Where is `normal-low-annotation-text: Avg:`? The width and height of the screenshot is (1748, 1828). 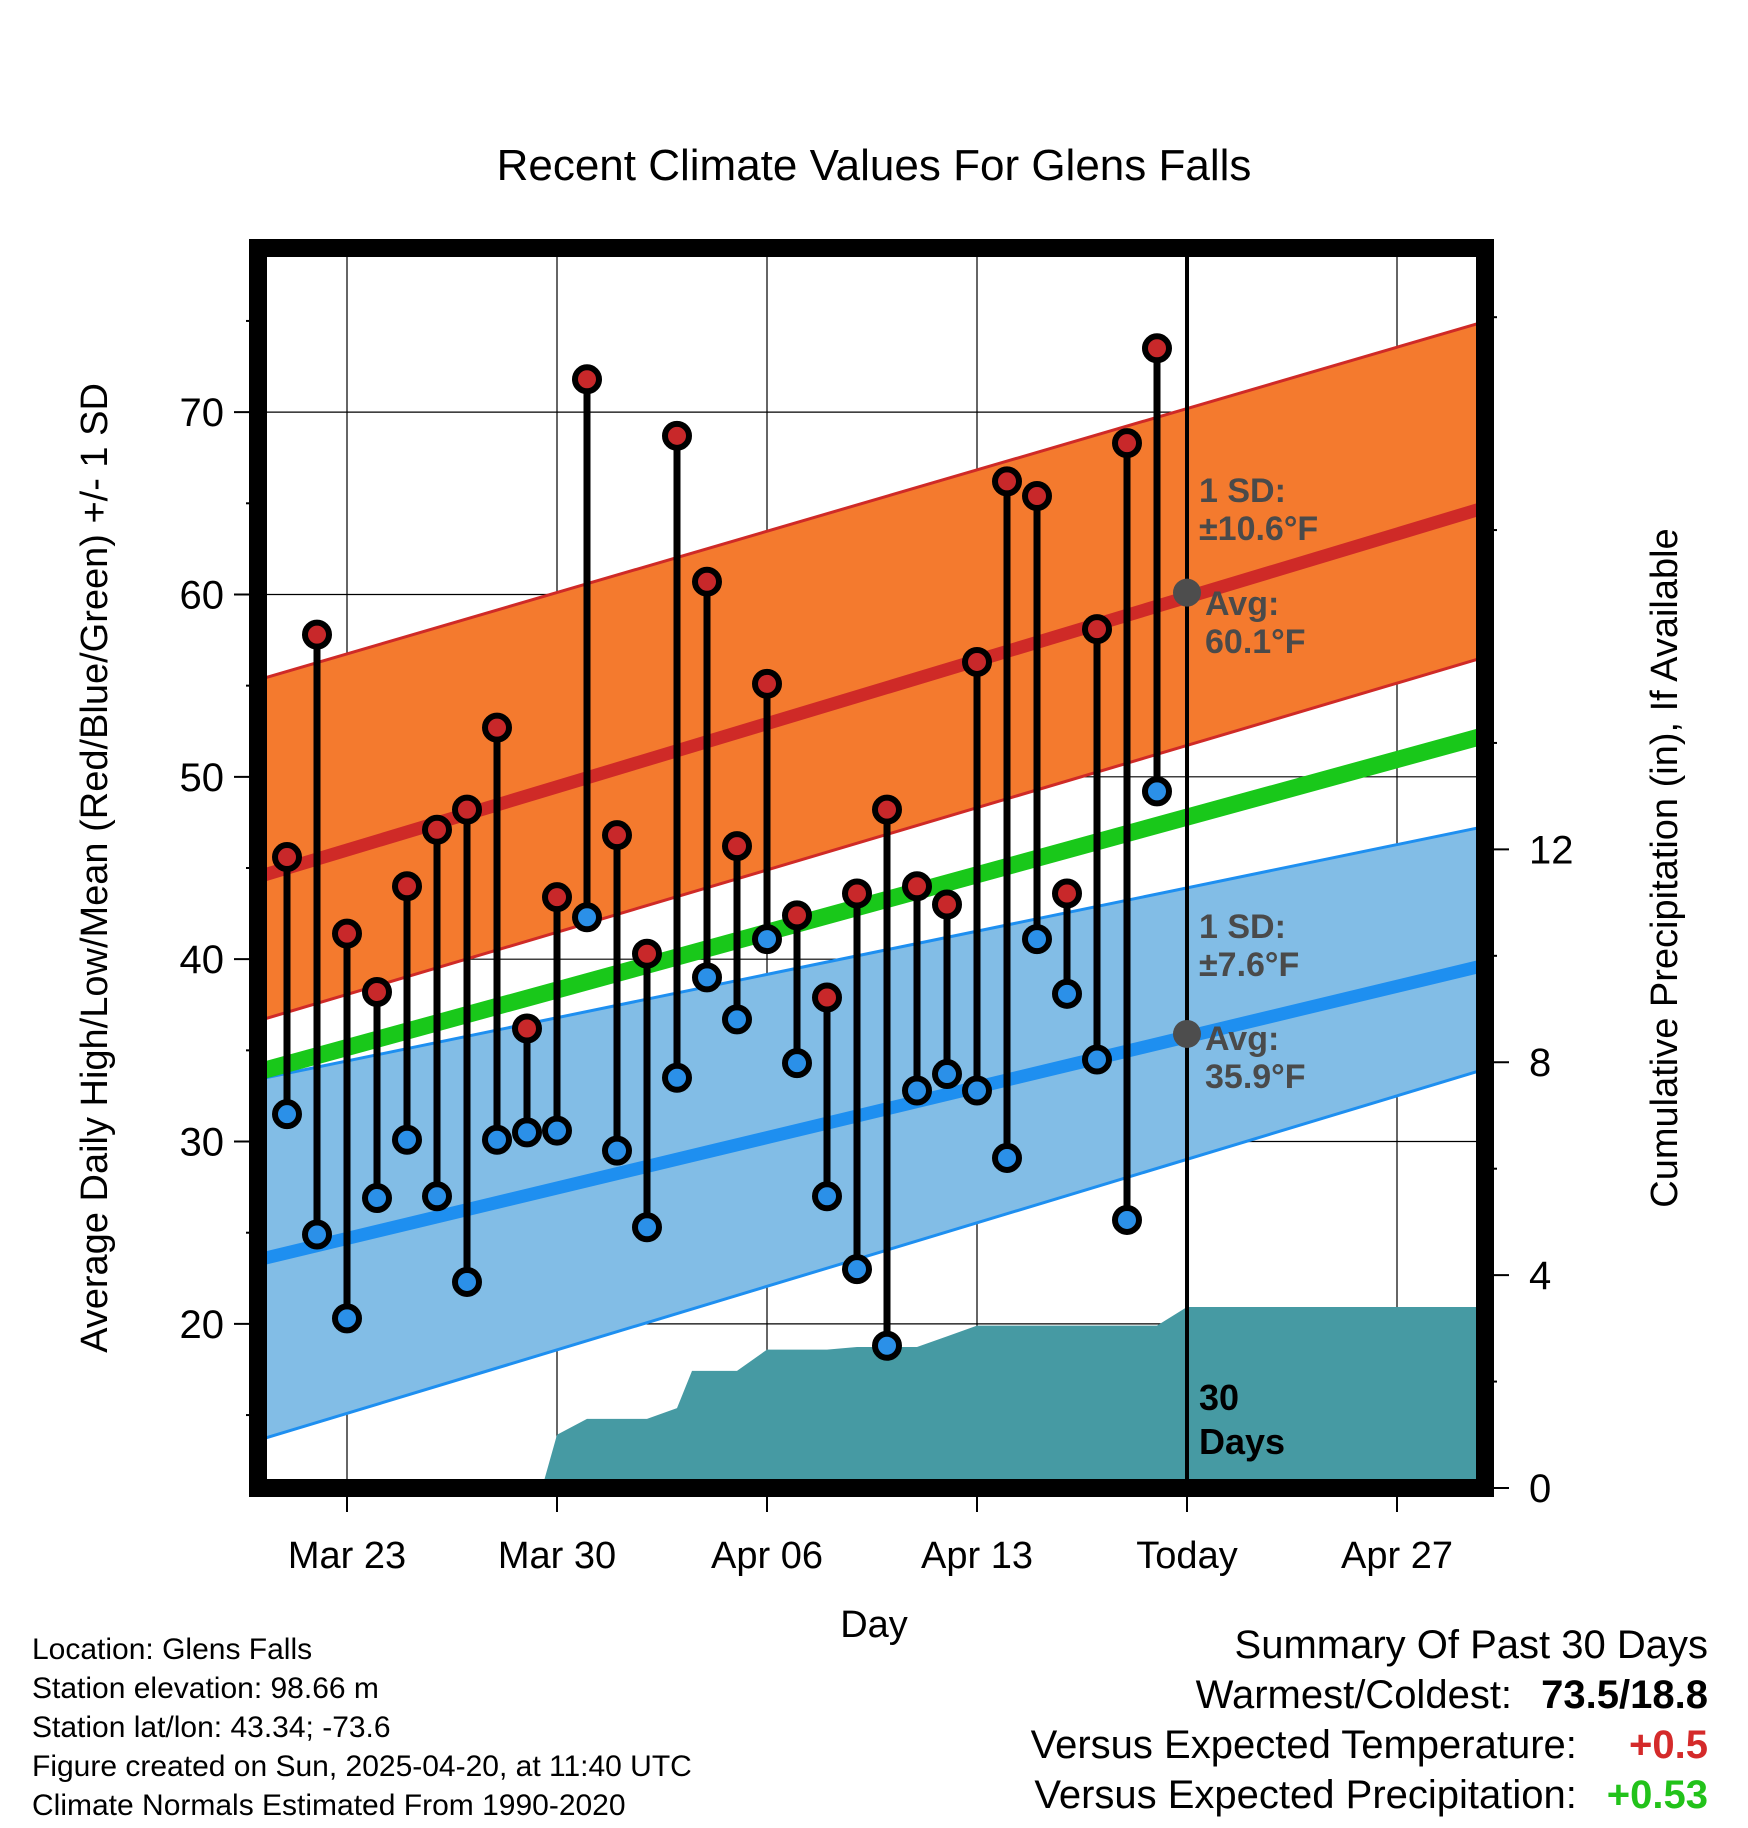
normal-low-annotation-text: Avg: is located at coordinates (1242, 1039).